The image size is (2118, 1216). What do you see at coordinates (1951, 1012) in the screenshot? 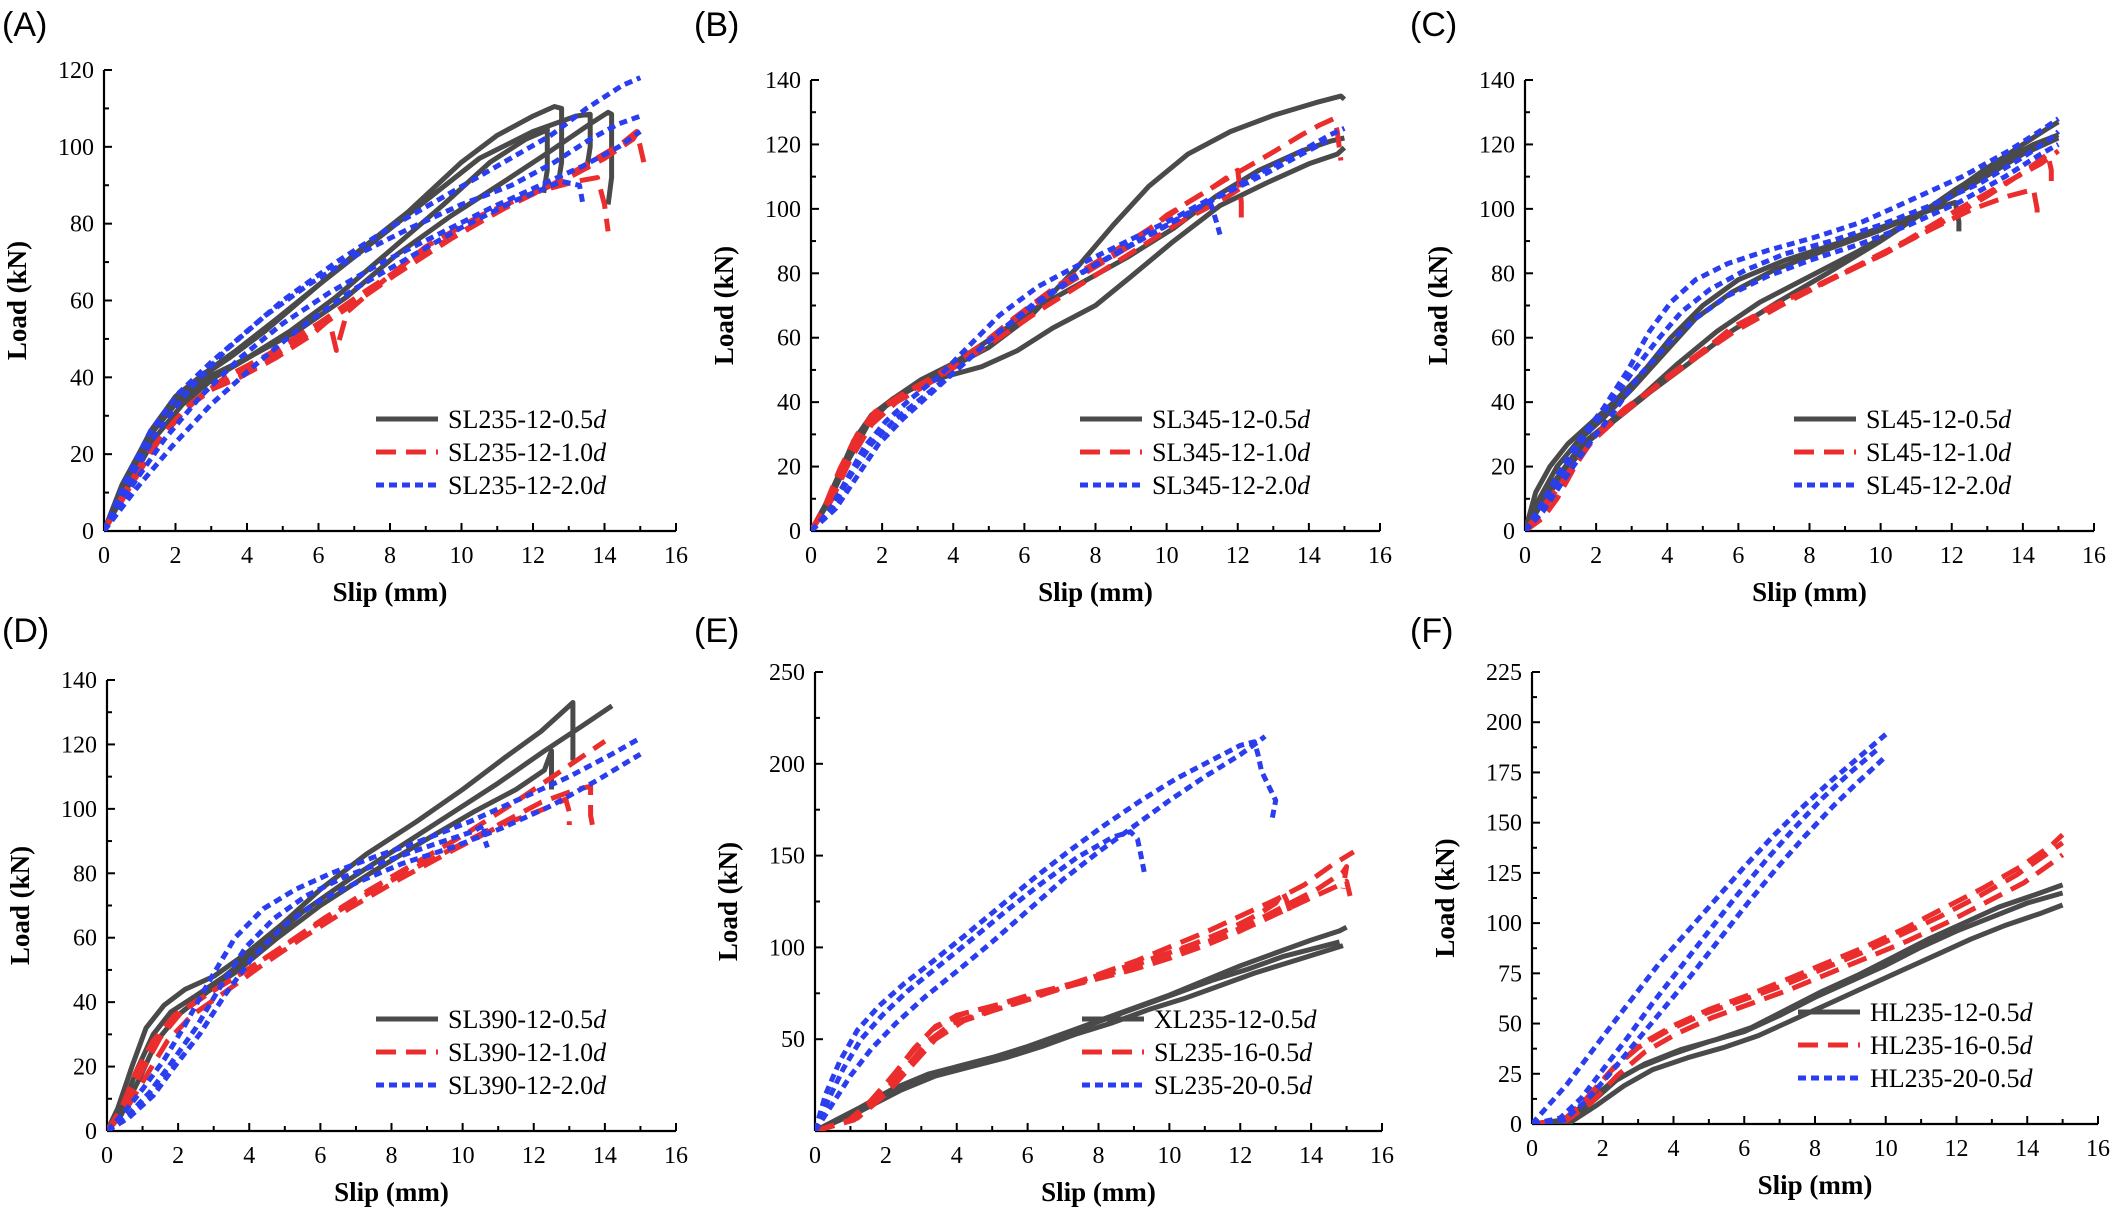
I see `legend-label: HL235-12-0.5d` at bounding box center [1951, 1012].